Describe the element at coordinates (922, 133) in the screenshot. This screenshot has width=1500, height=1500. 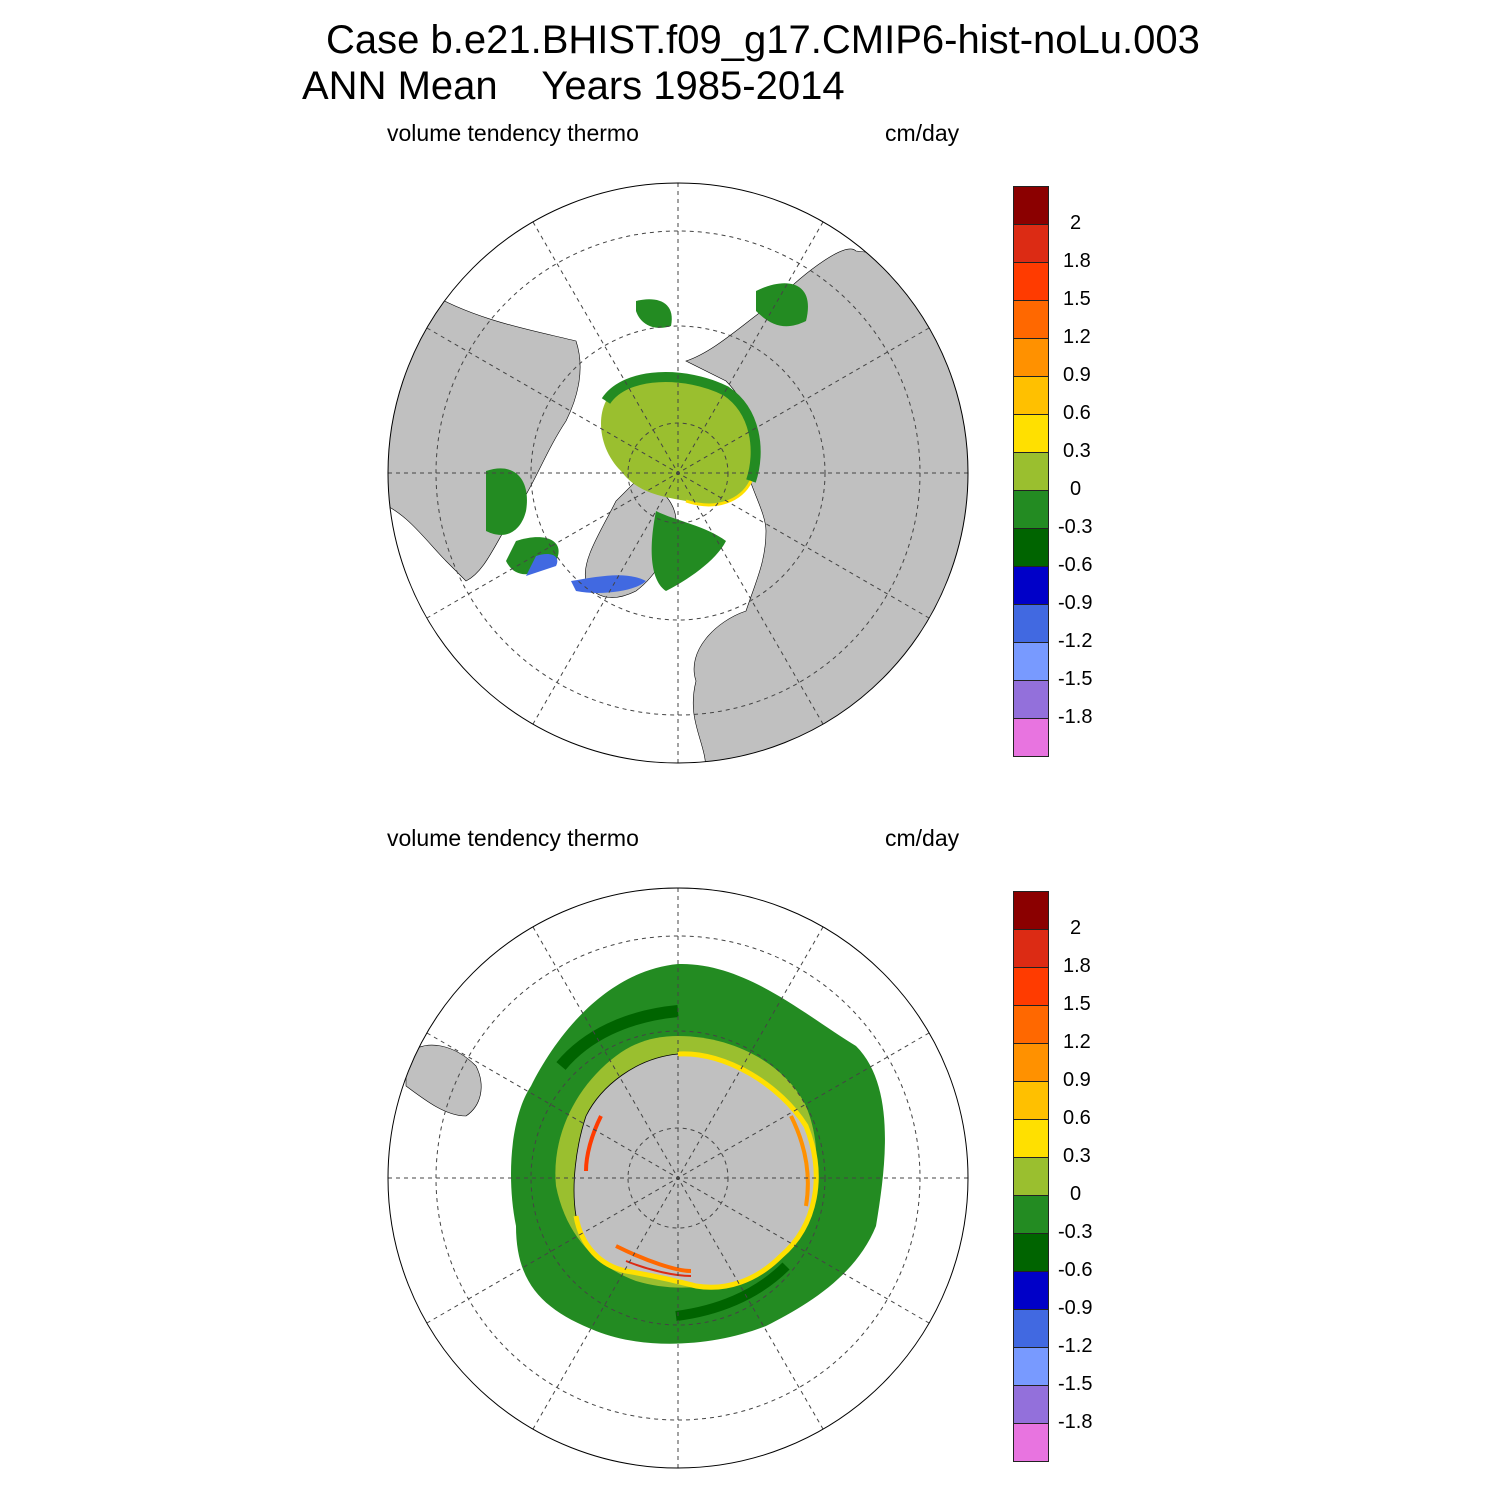
I see `north-units-label: cm/day` at that location.